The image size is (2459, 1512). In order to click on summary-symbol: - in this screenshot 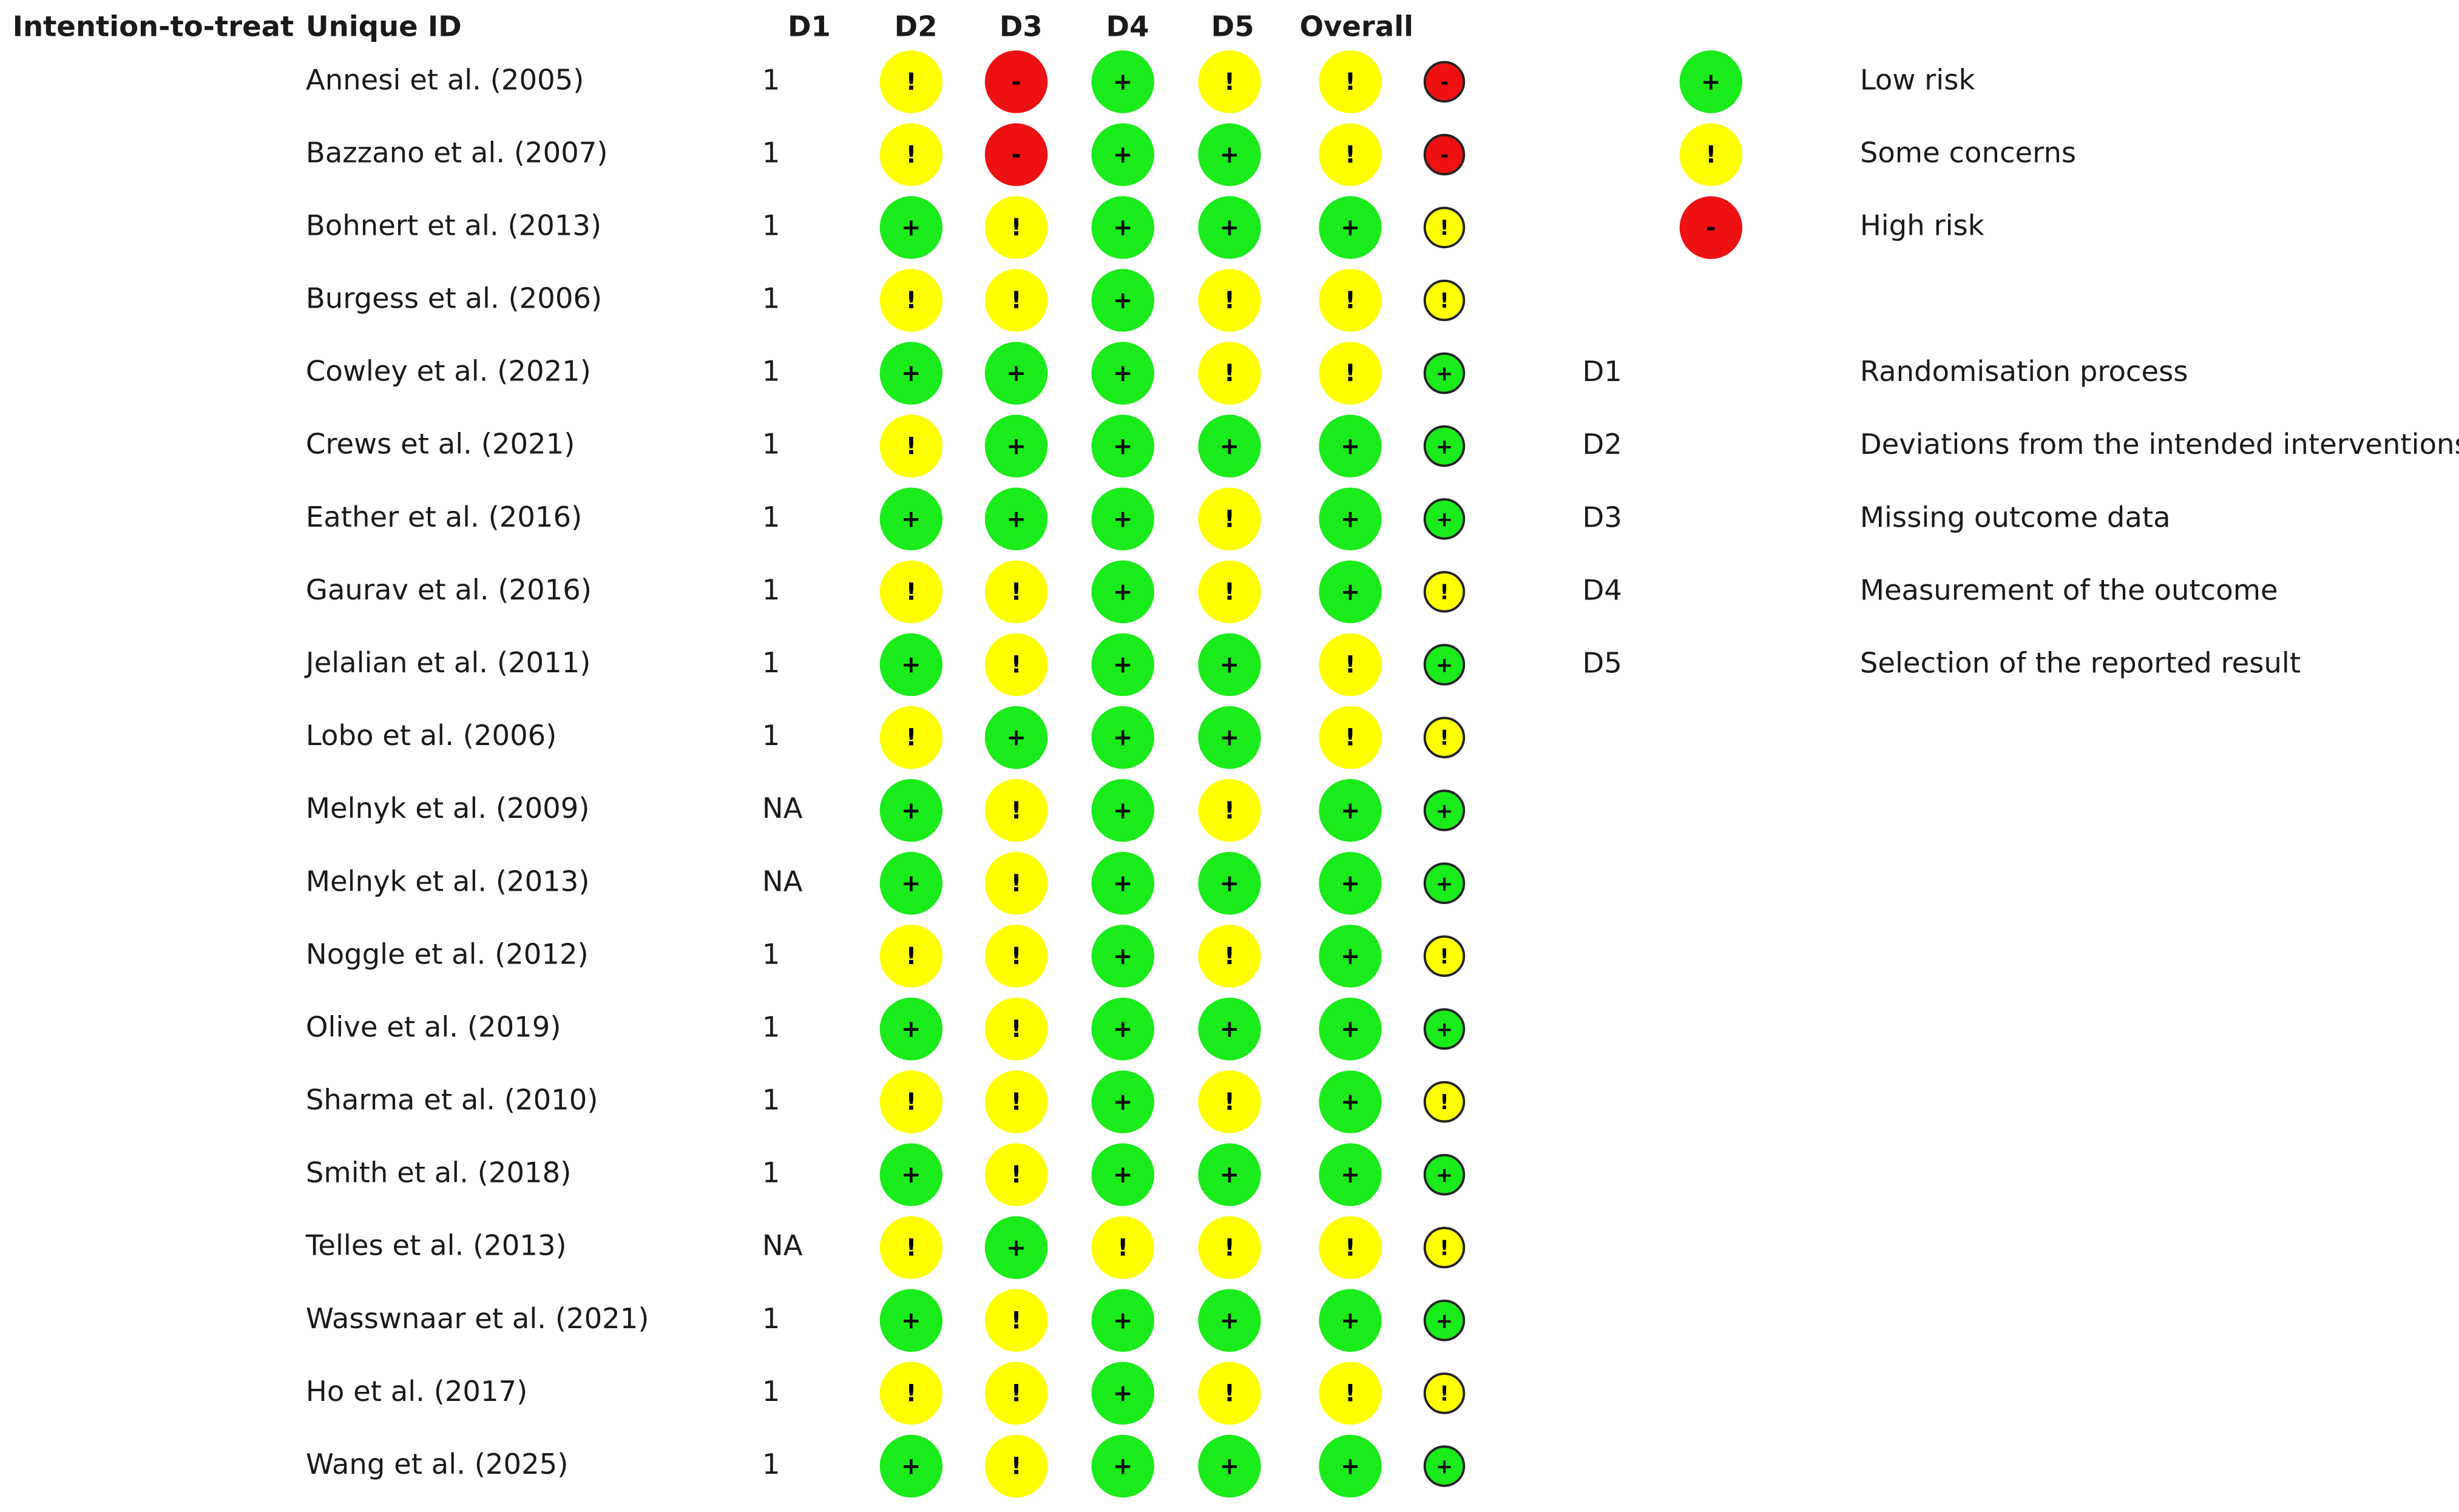, I will do `click(1444, 82)`.